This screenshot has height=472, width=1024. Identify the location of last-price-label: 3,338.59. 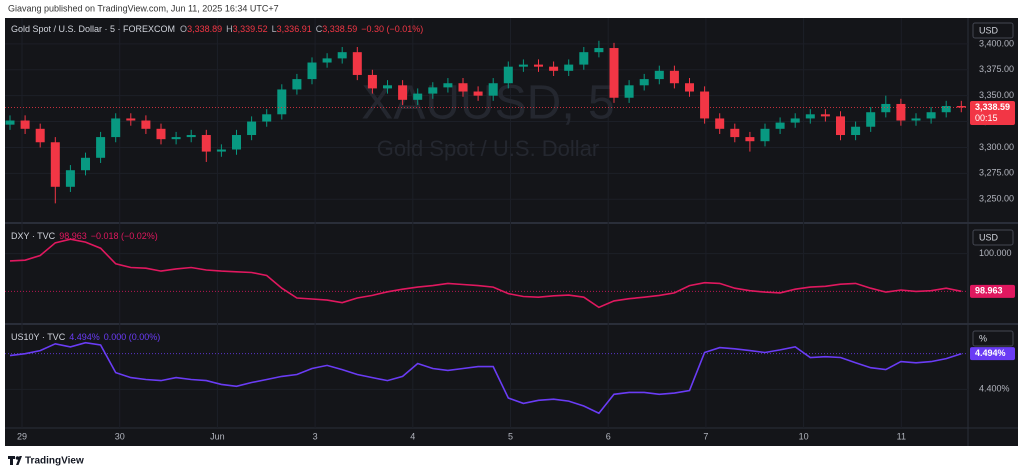
(992, 107).